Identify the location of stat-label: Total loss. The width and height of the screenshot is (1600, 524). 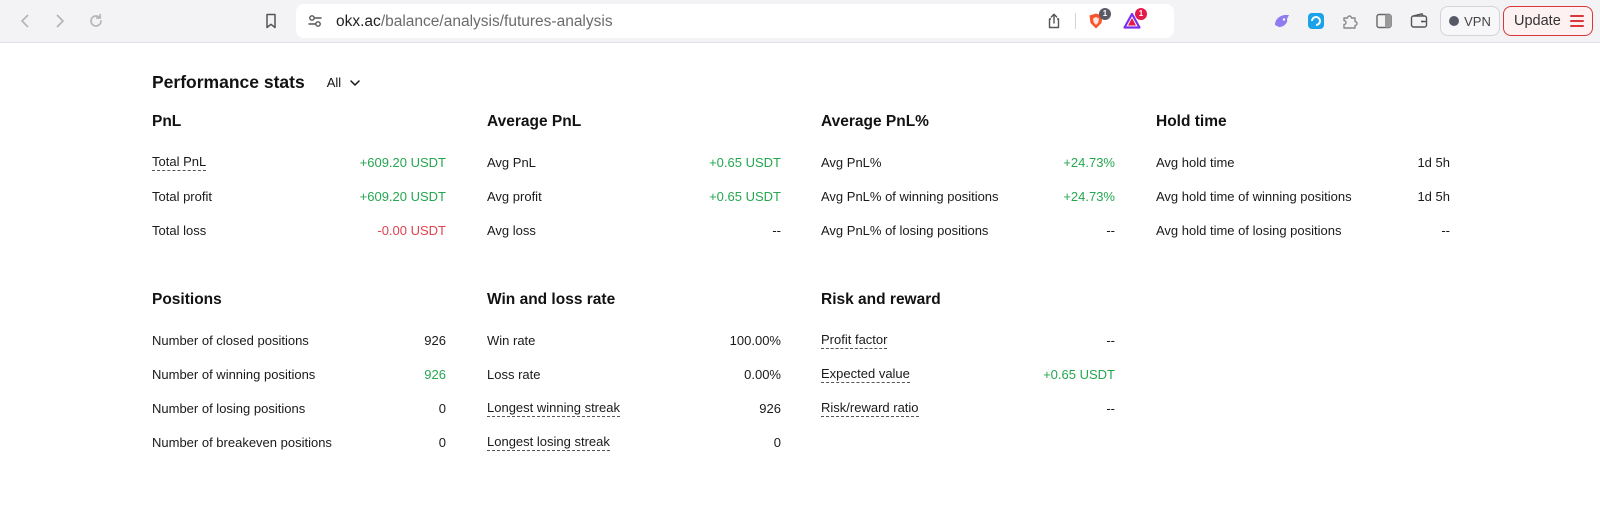
(179, 230).